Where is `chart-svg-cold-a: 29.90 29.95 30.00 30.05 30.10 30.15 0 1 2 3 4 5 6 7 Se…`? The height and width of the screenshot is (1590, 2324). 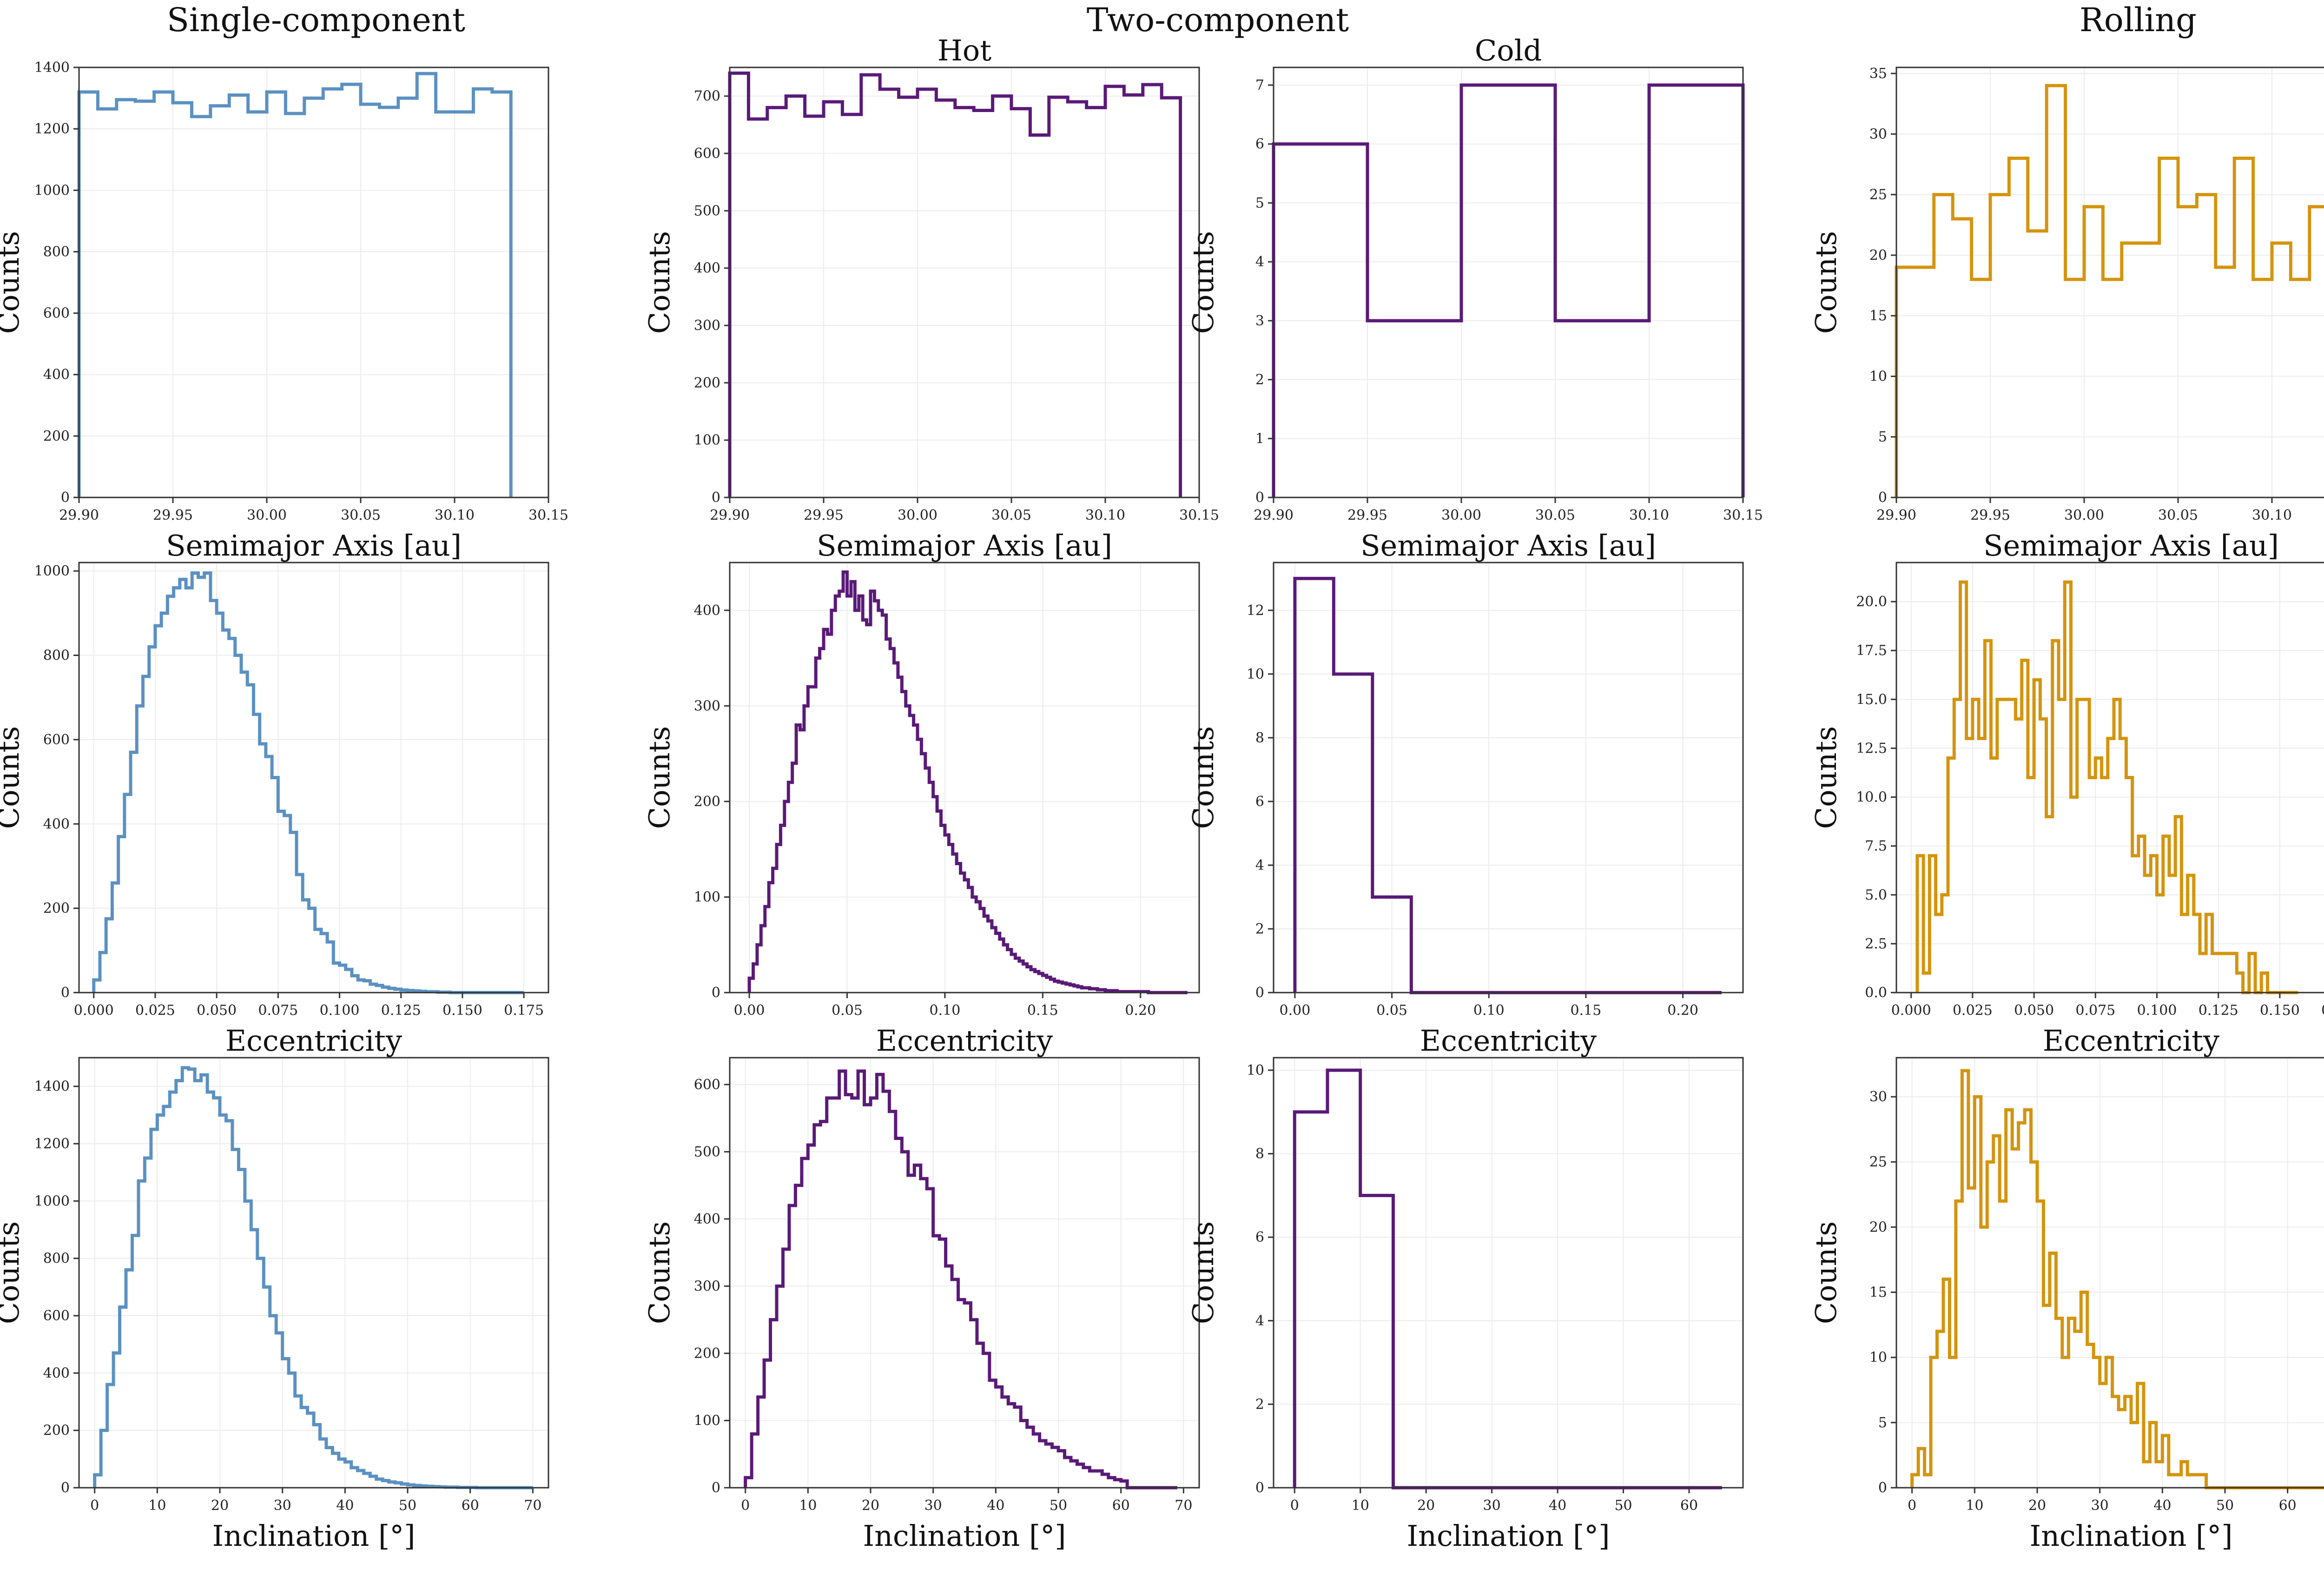 chart-svg-cold-a: 29.90 29.95 30.00 30.05 30.10 30.15 0 1 2 3 4 5 6 7 Se… is located at coordinates (1474, 298).